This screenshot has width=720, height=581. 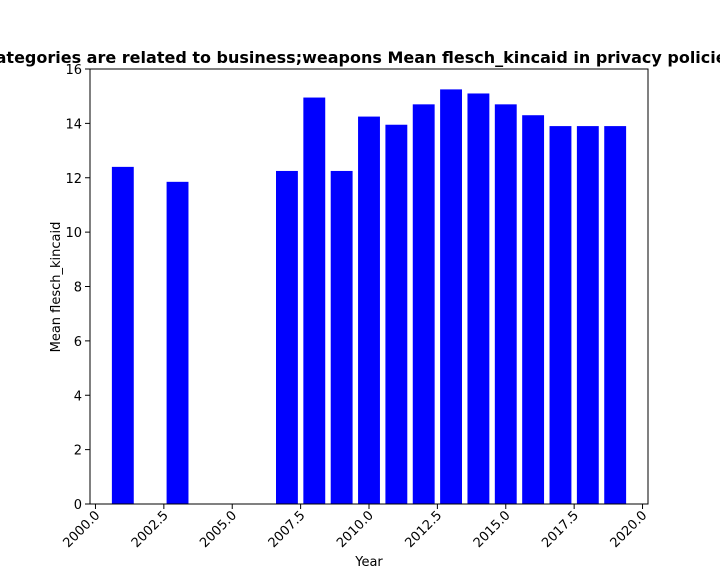 I want to click on y-tick-label: 12, so click(x=73, y=179).